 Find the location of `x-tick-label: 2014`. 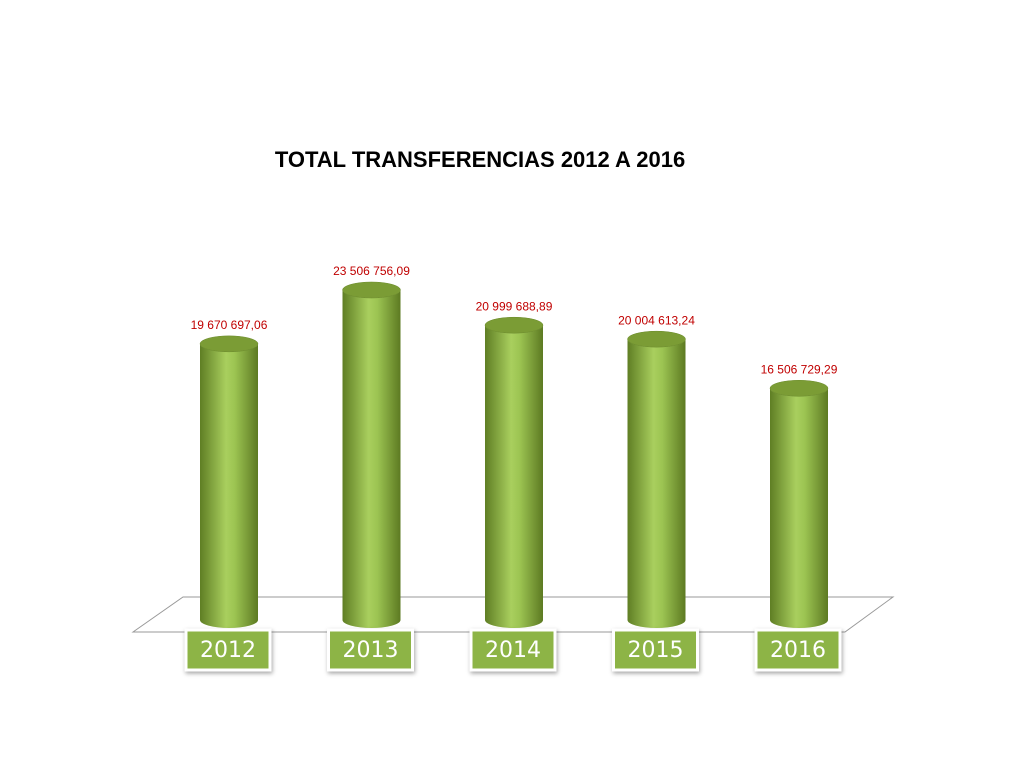

x-tick-label: 2014 is located at coordinates (513, 650).